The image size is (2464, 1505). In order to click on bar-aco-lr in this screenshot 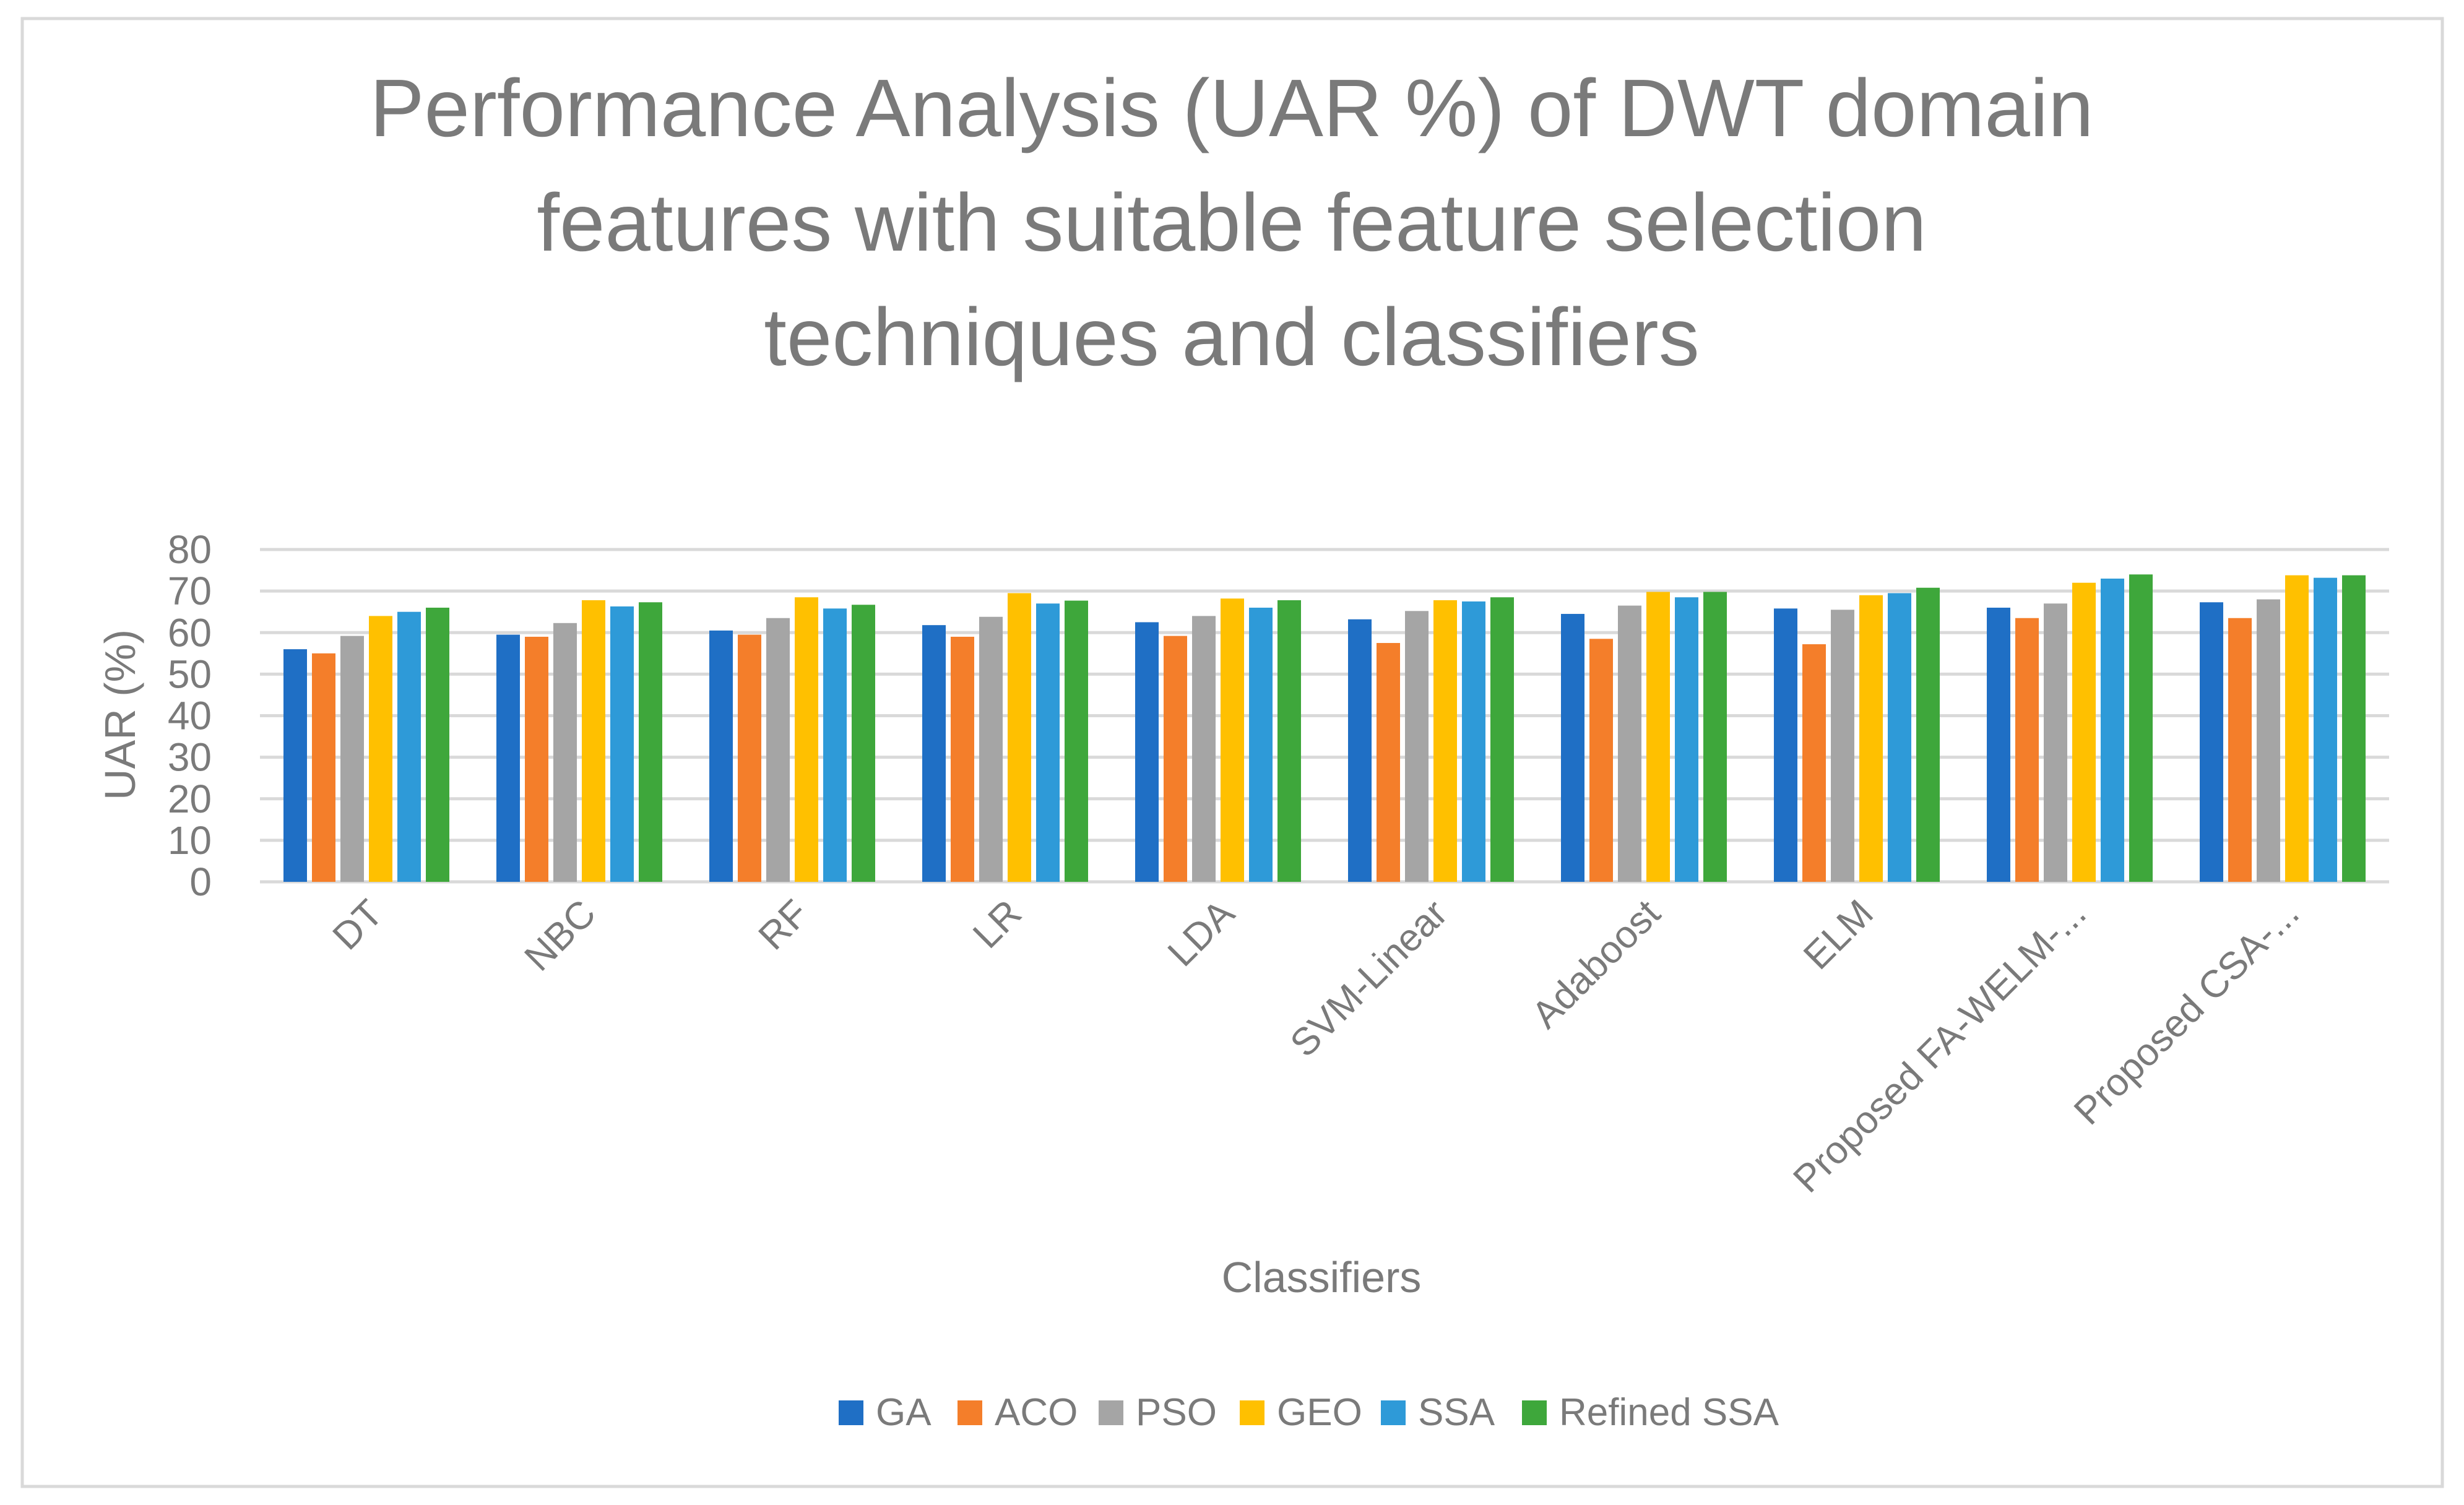, I will do `click(962, 759)`.